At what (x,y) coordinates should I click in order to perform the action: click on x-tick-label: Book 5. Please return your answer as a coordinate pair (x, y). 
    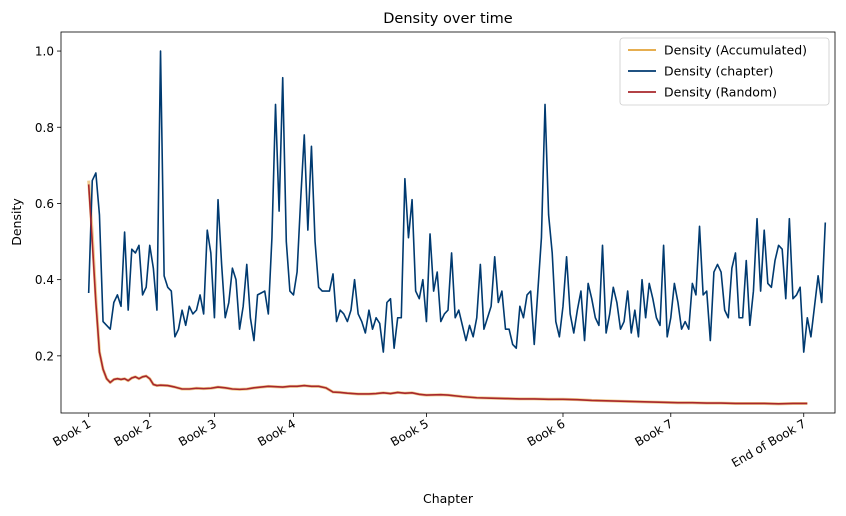
    Looking at the image, I should click on (409, 432).